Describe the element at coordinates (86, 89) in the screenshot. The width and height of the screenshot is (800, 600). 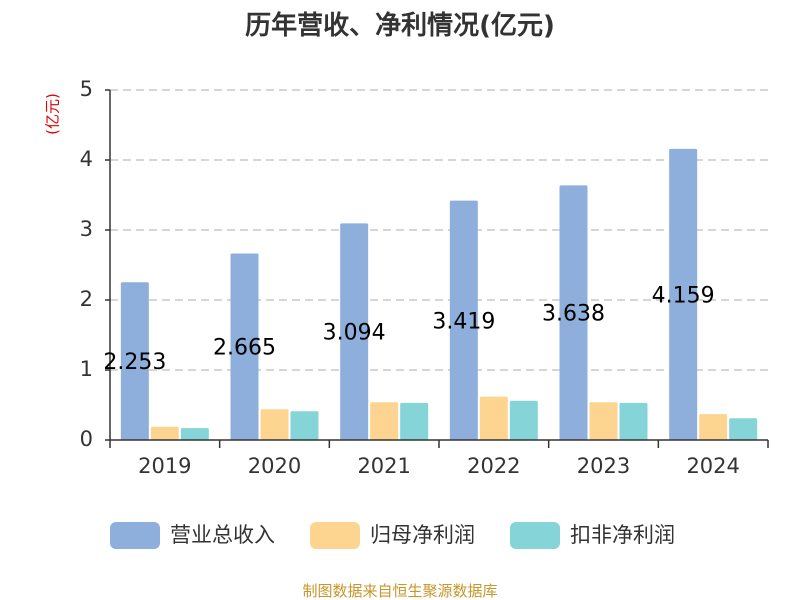
I see `y-tick-label: 5` at that location.